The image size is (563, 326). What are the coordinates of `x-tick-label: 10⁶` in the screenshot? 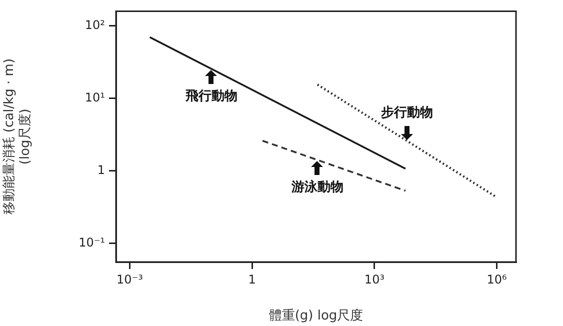 It's located at (497, 279).